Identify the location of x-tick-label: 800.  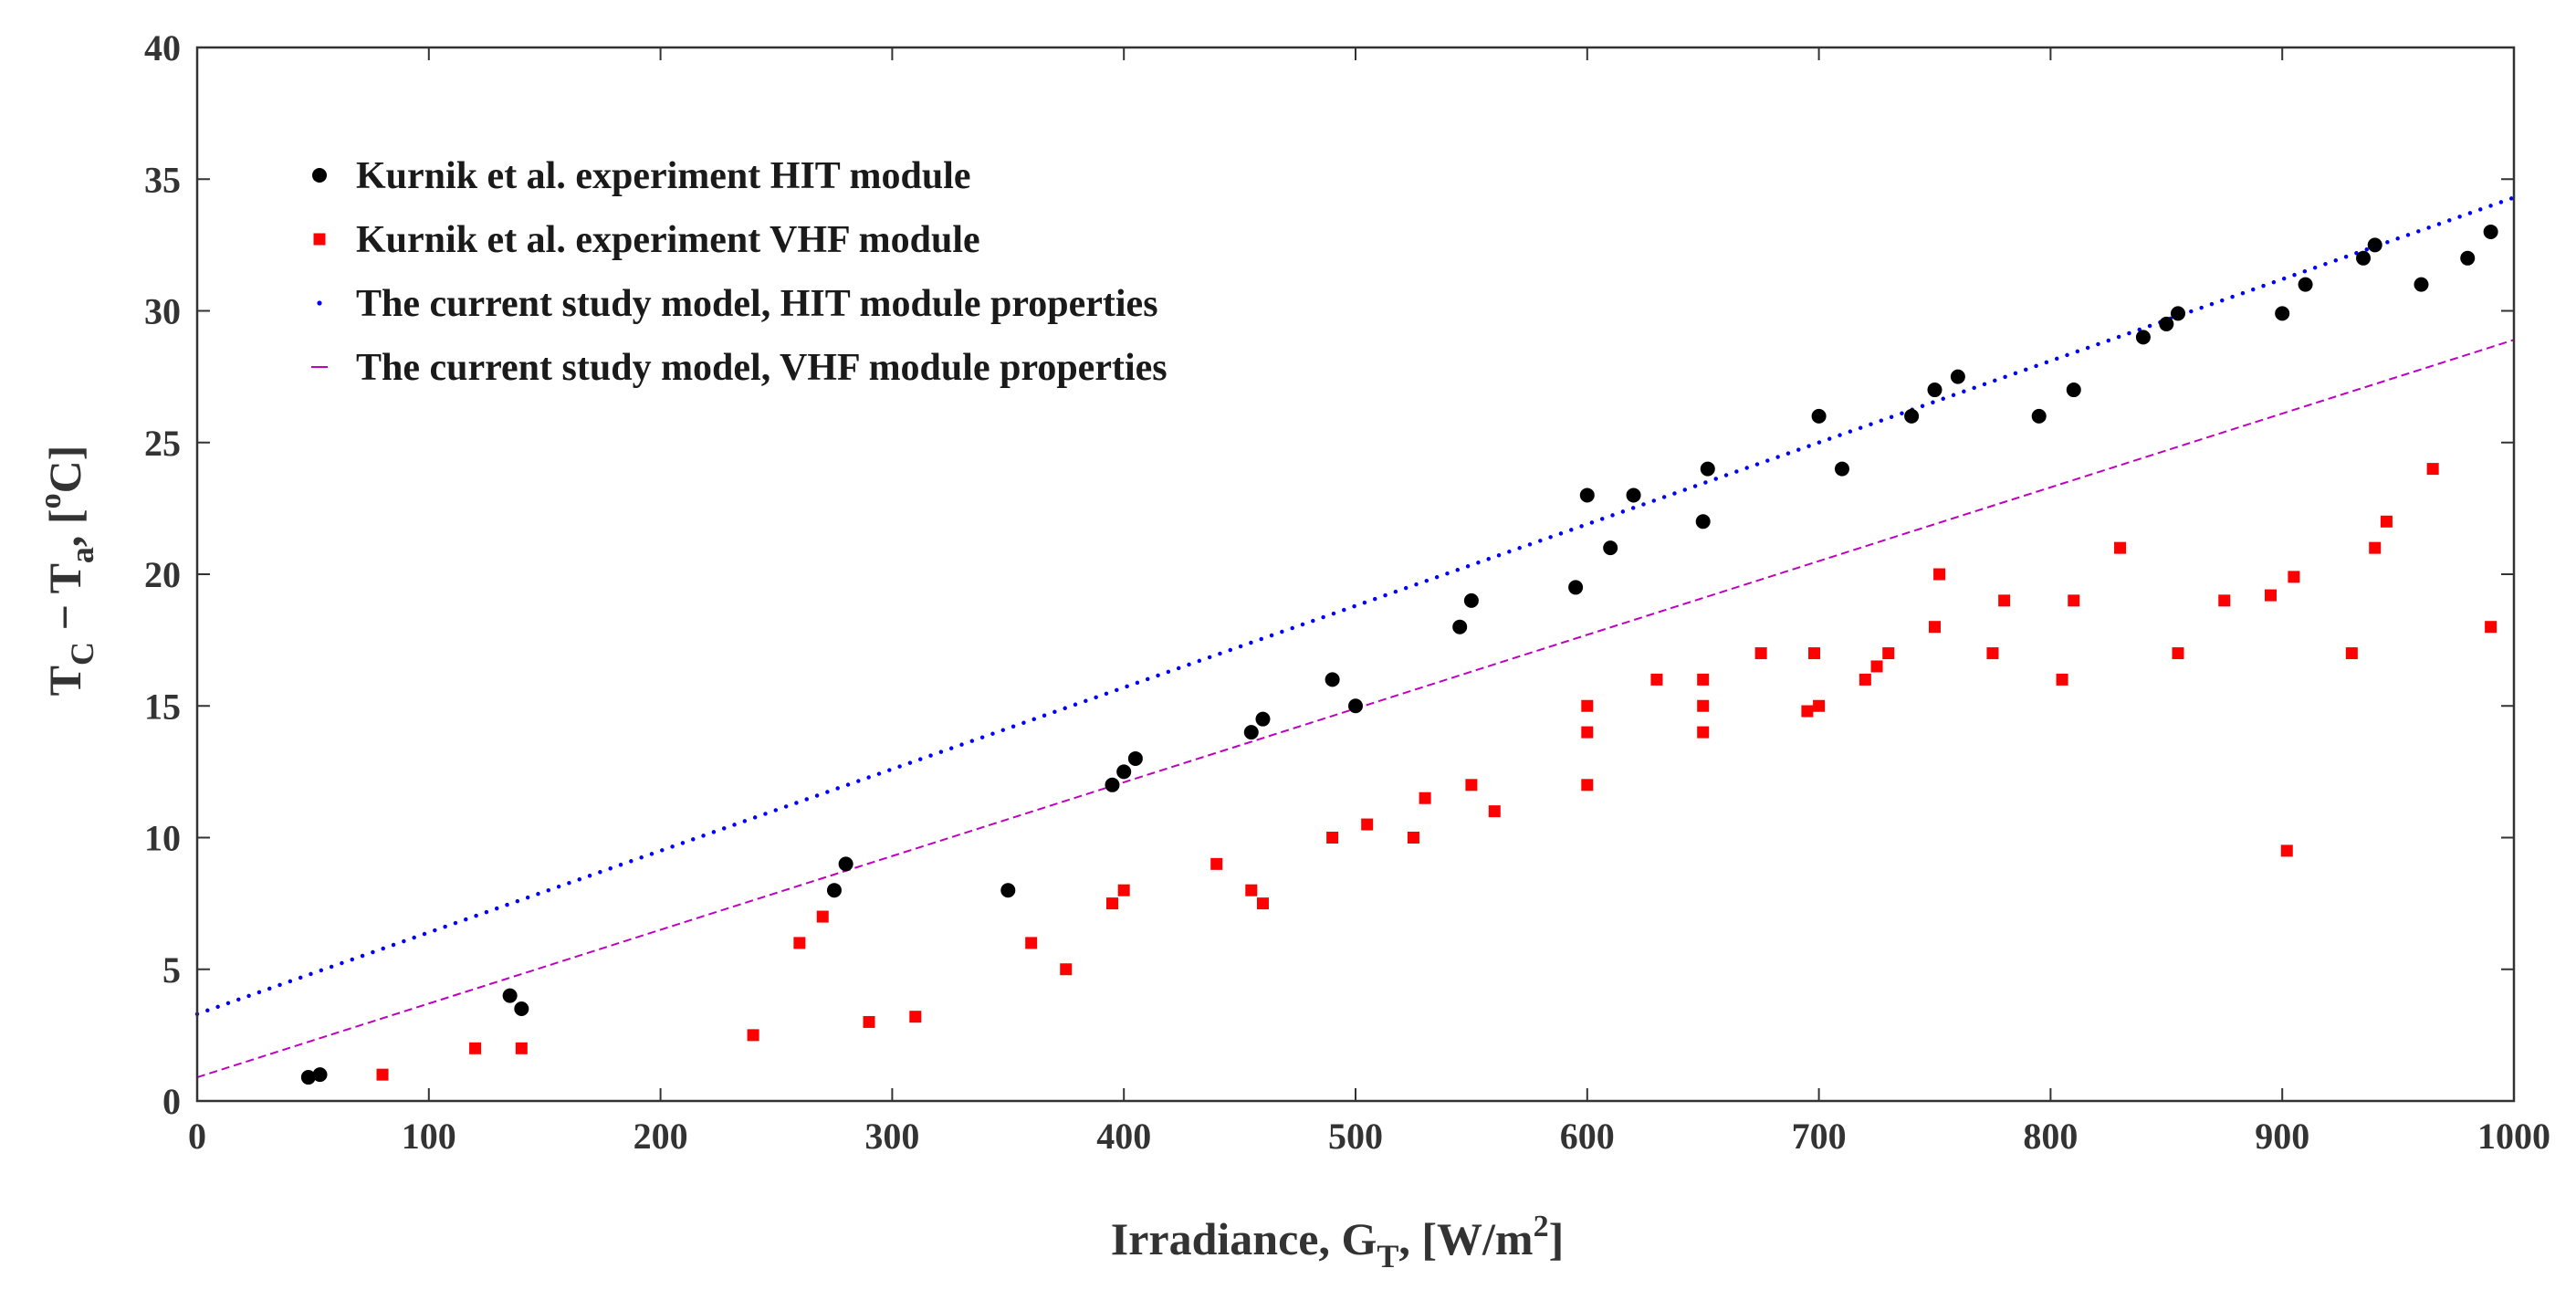
(2050, 1136).